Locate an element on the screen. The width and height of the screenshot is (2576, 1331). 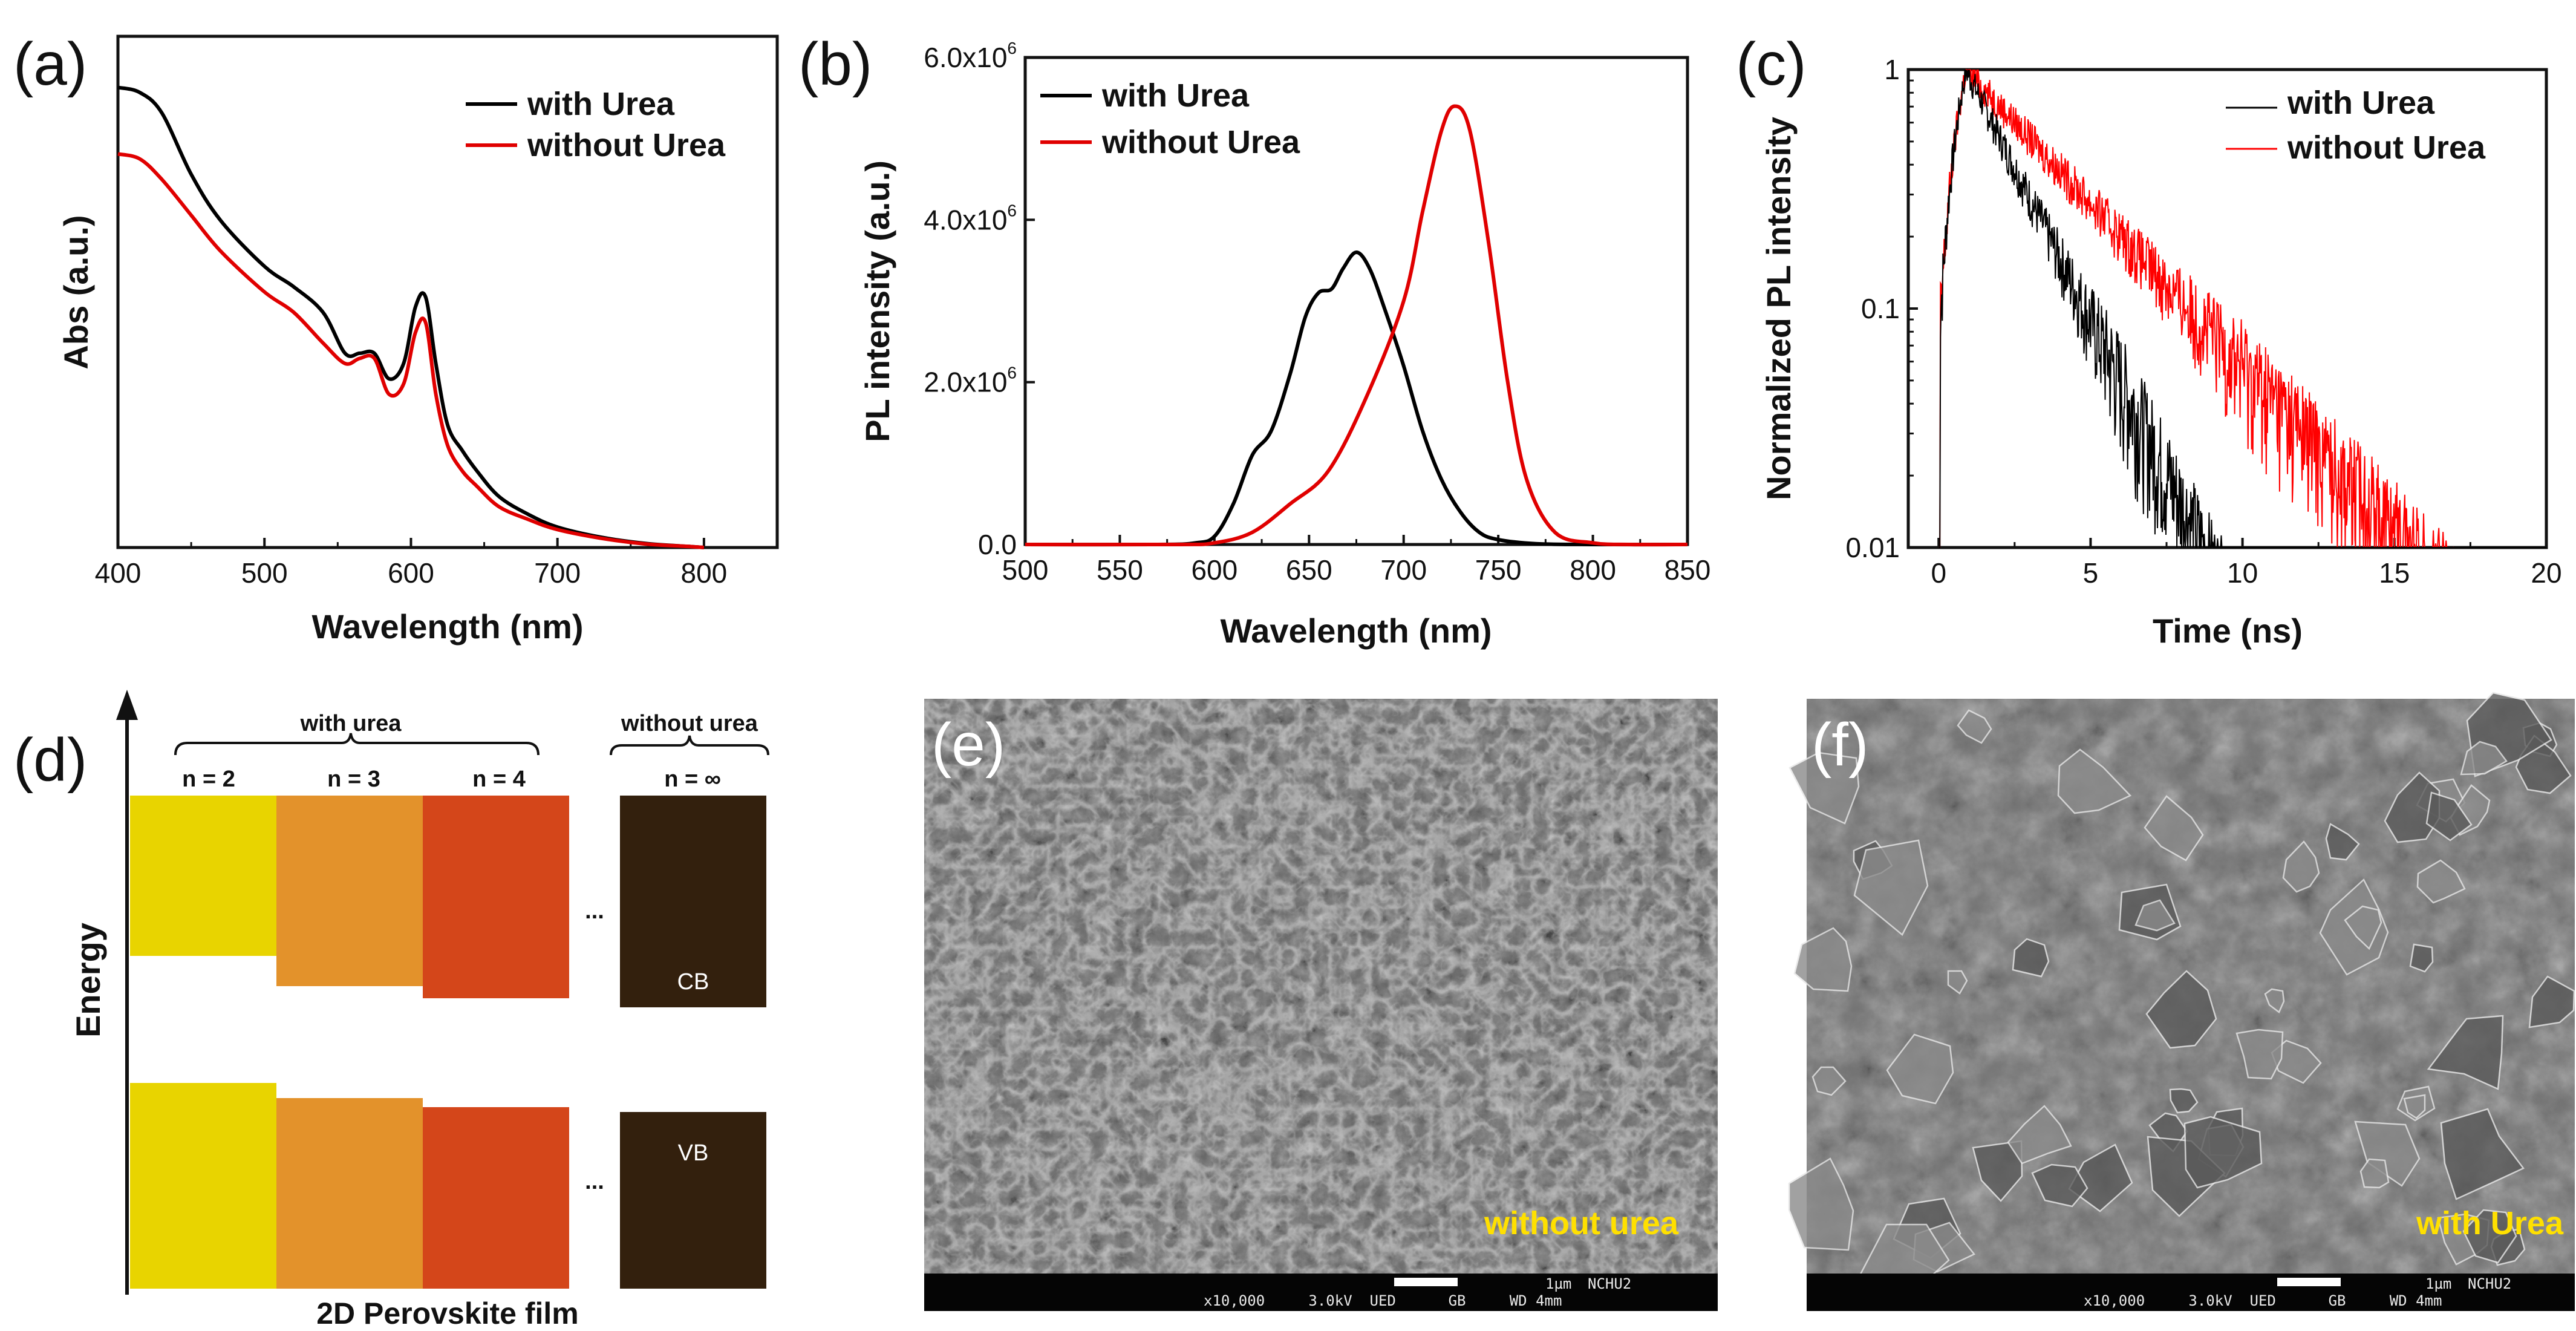
sem-f-databar is located at coordinates (2191, 1292).